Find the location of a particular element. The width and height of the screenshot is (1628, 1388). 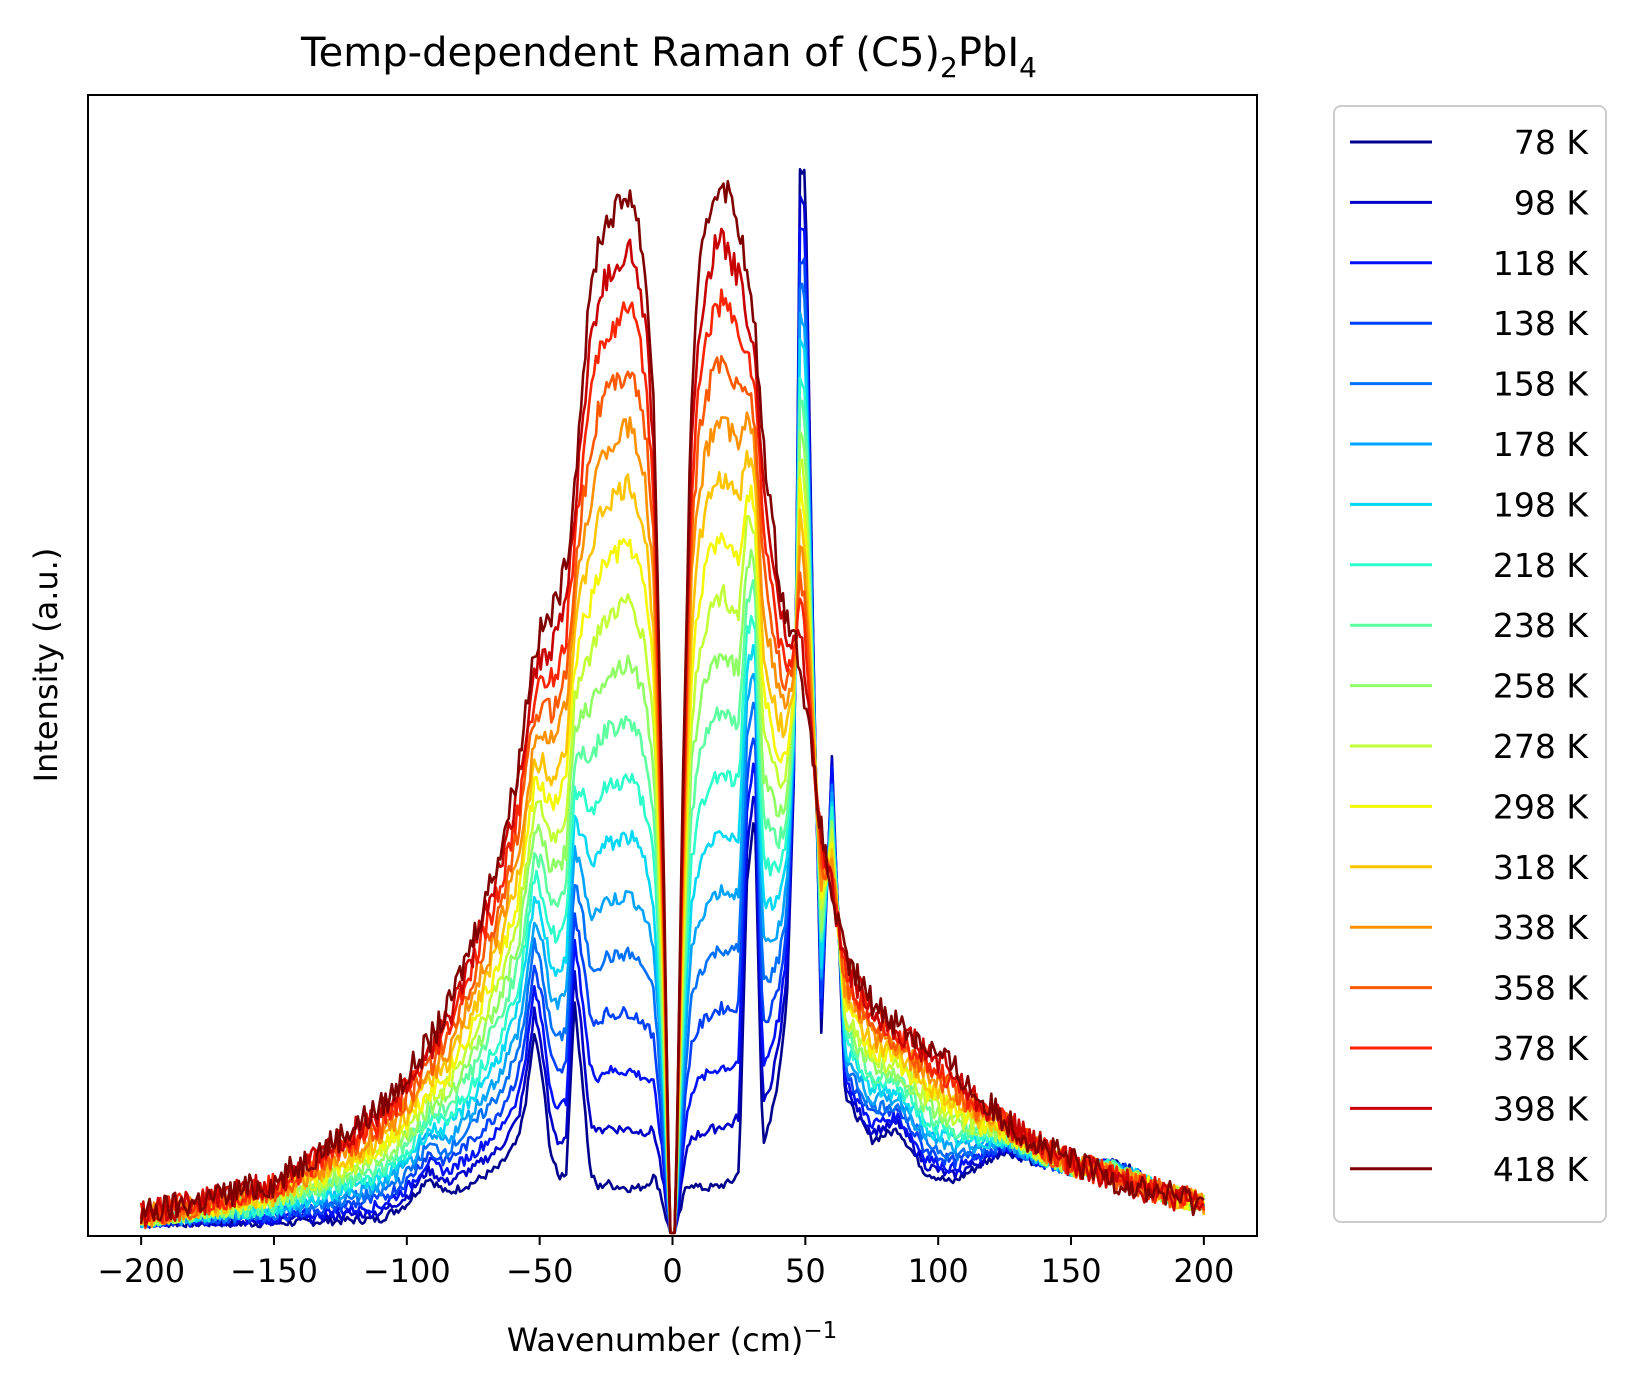

legend-label-158k: 158 K is located at coordinates (1541, 384).